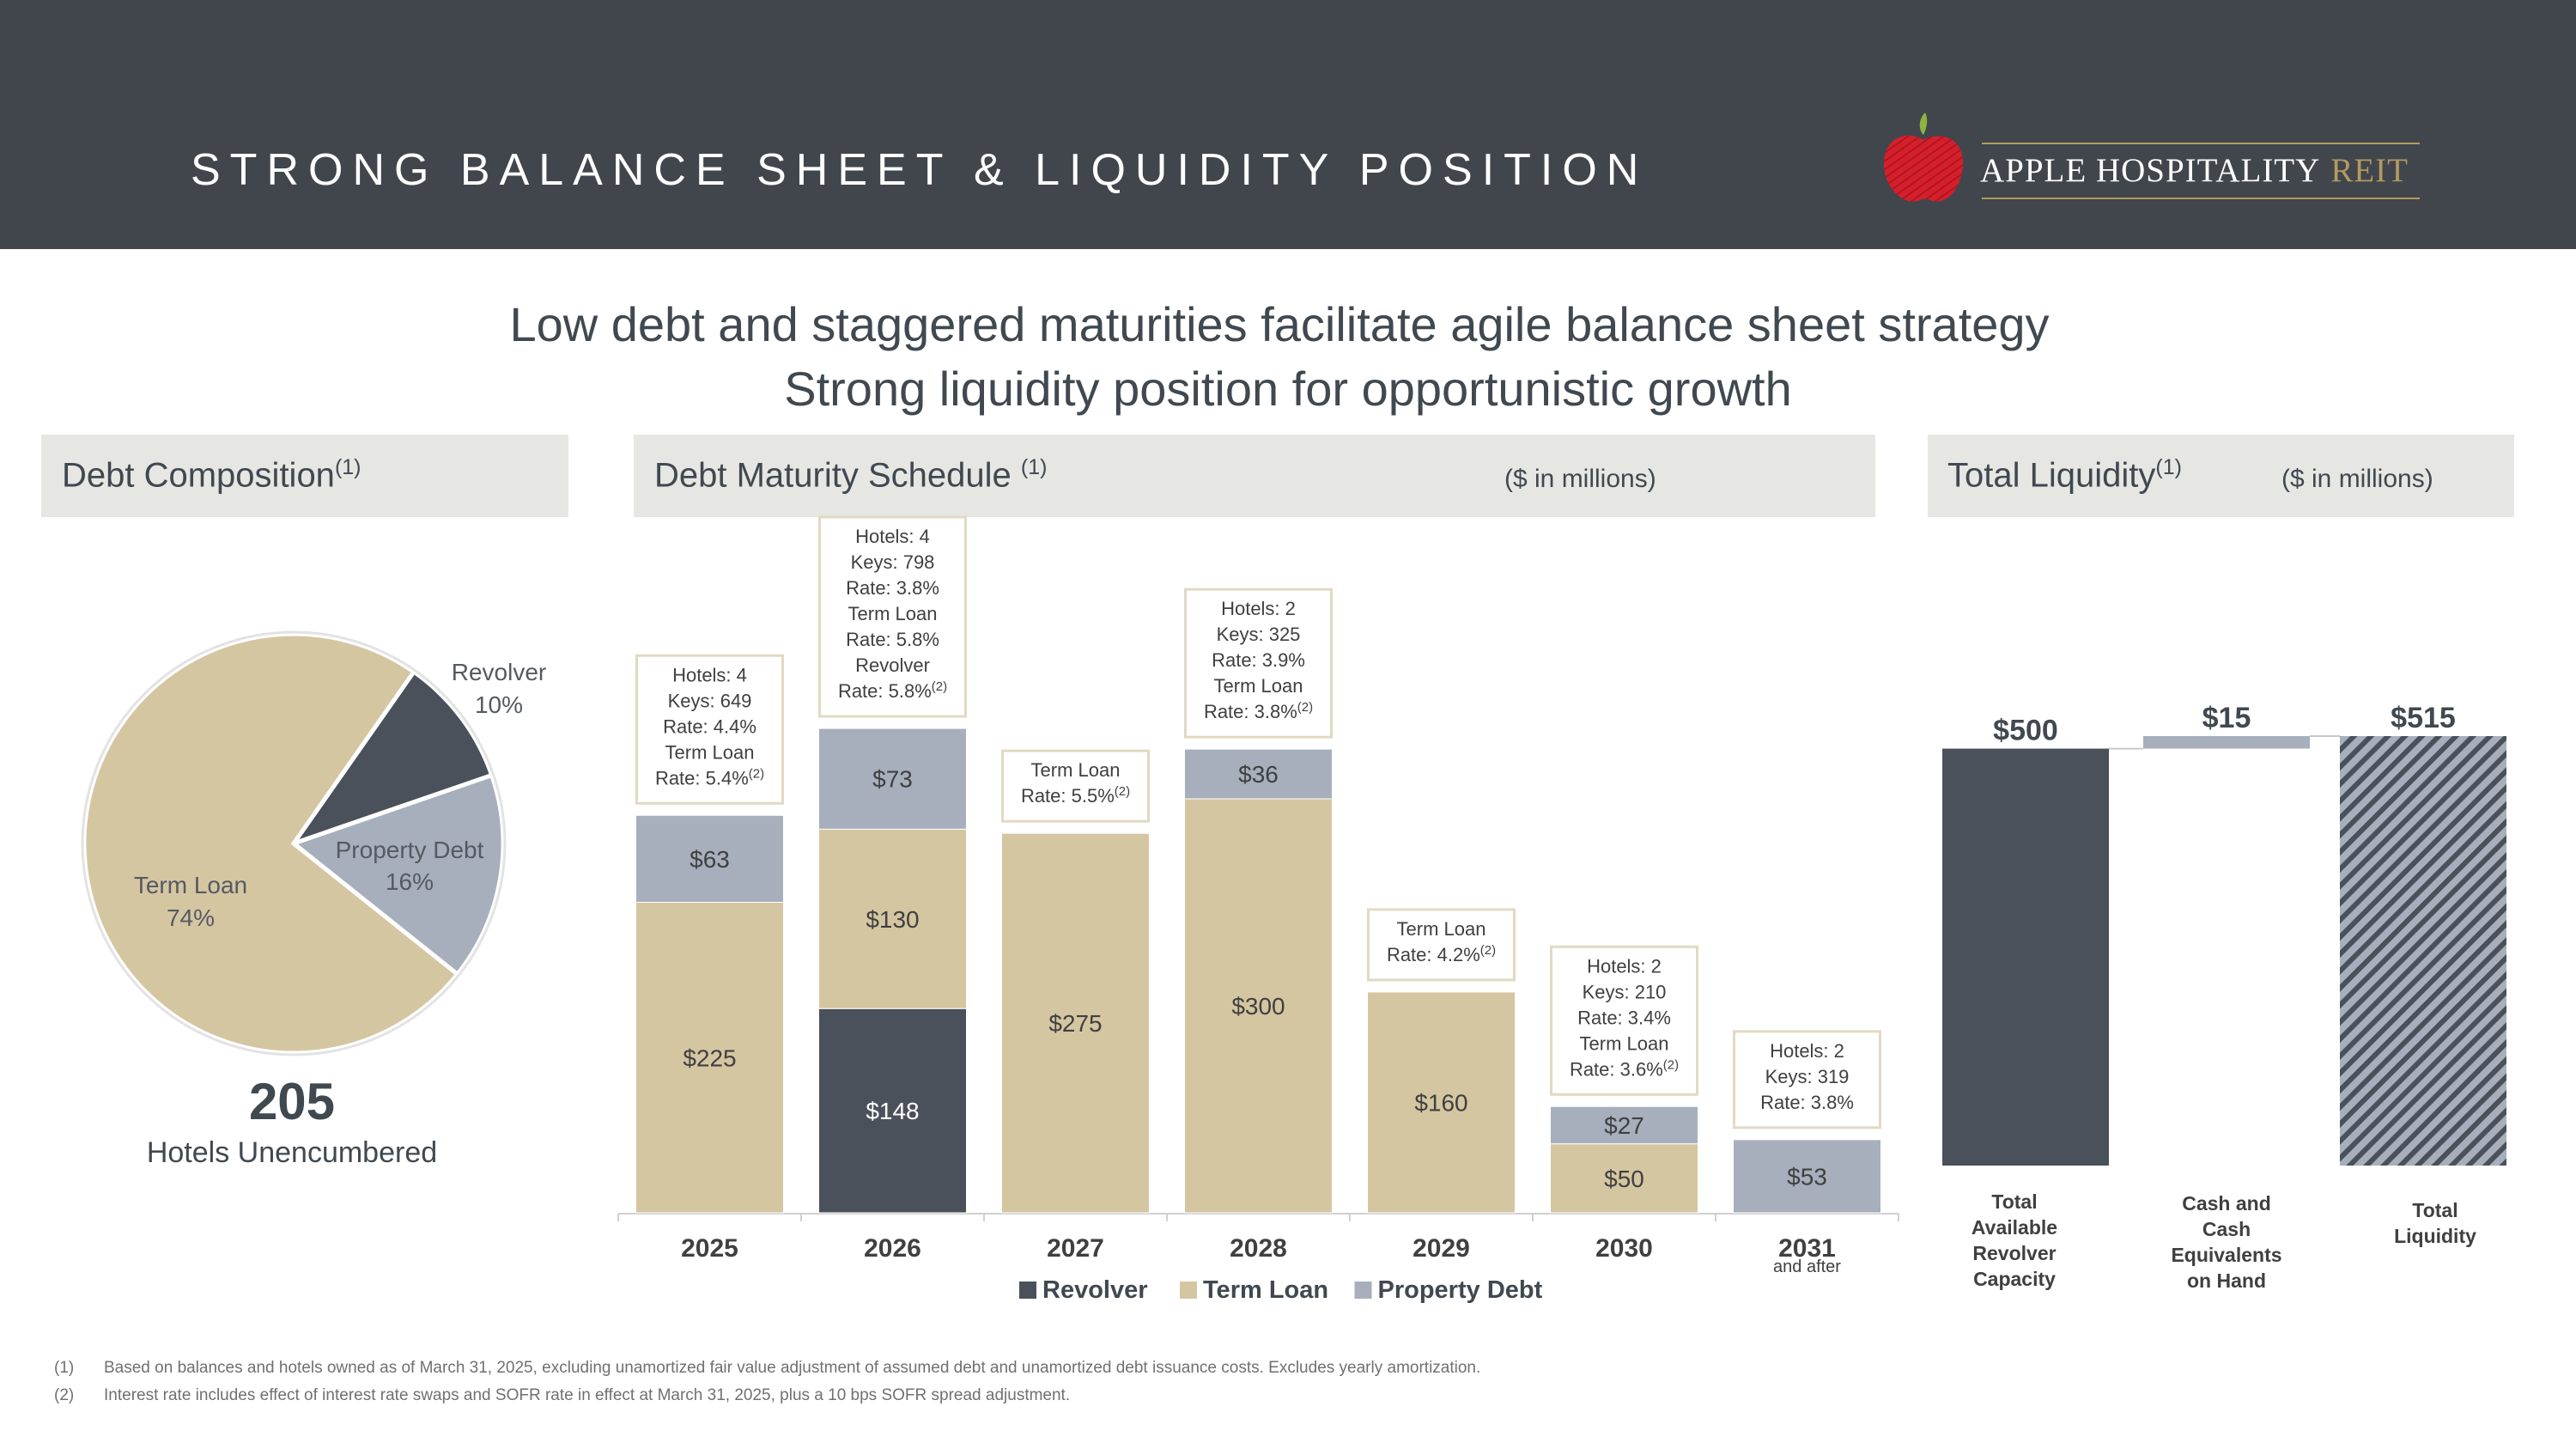 The width and height of the screenshot is (2576, 1449). Describe the element at coordinates (2423, 951) in the screenshot. I see `liquidity-bar-total` at that location.